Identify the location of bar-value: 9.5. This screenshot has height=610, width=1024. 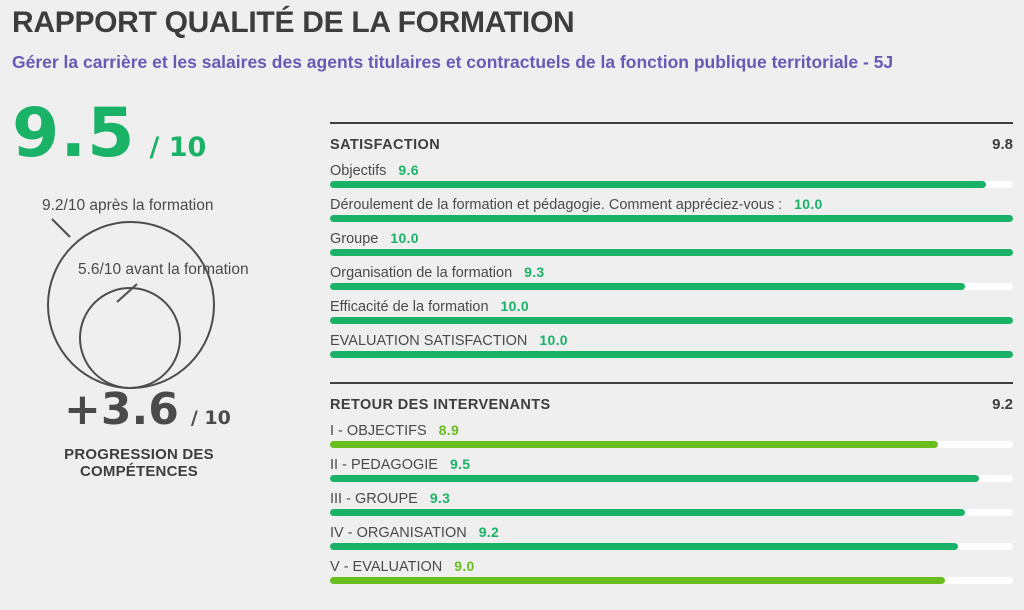
(460, 464).